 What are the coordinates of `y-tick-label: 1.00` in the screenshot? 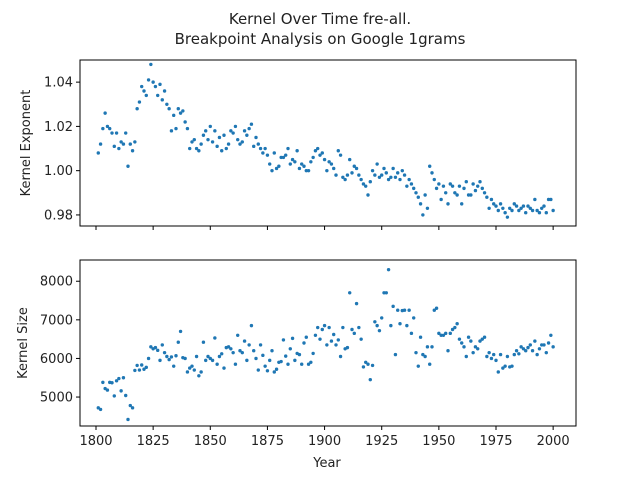 It's located at (58, 171).